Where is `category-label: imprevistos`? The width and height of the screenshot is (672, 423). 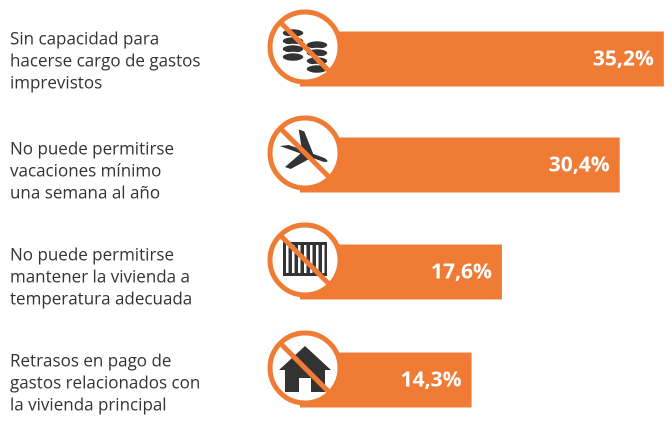
category-label: imprevistos is located at coordinates (56, 82).